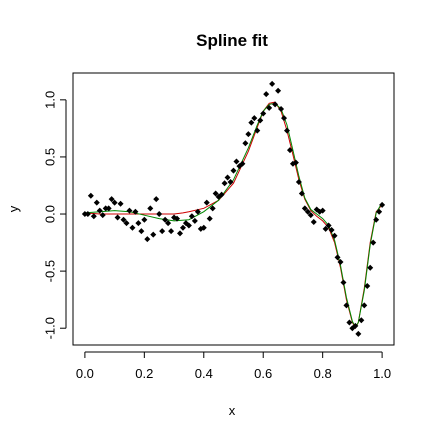 This screenshot has height=437, width=432. Describe the element at coordinates (232, 410) in the screenshot. I see `x-axis-label: x` at that location.